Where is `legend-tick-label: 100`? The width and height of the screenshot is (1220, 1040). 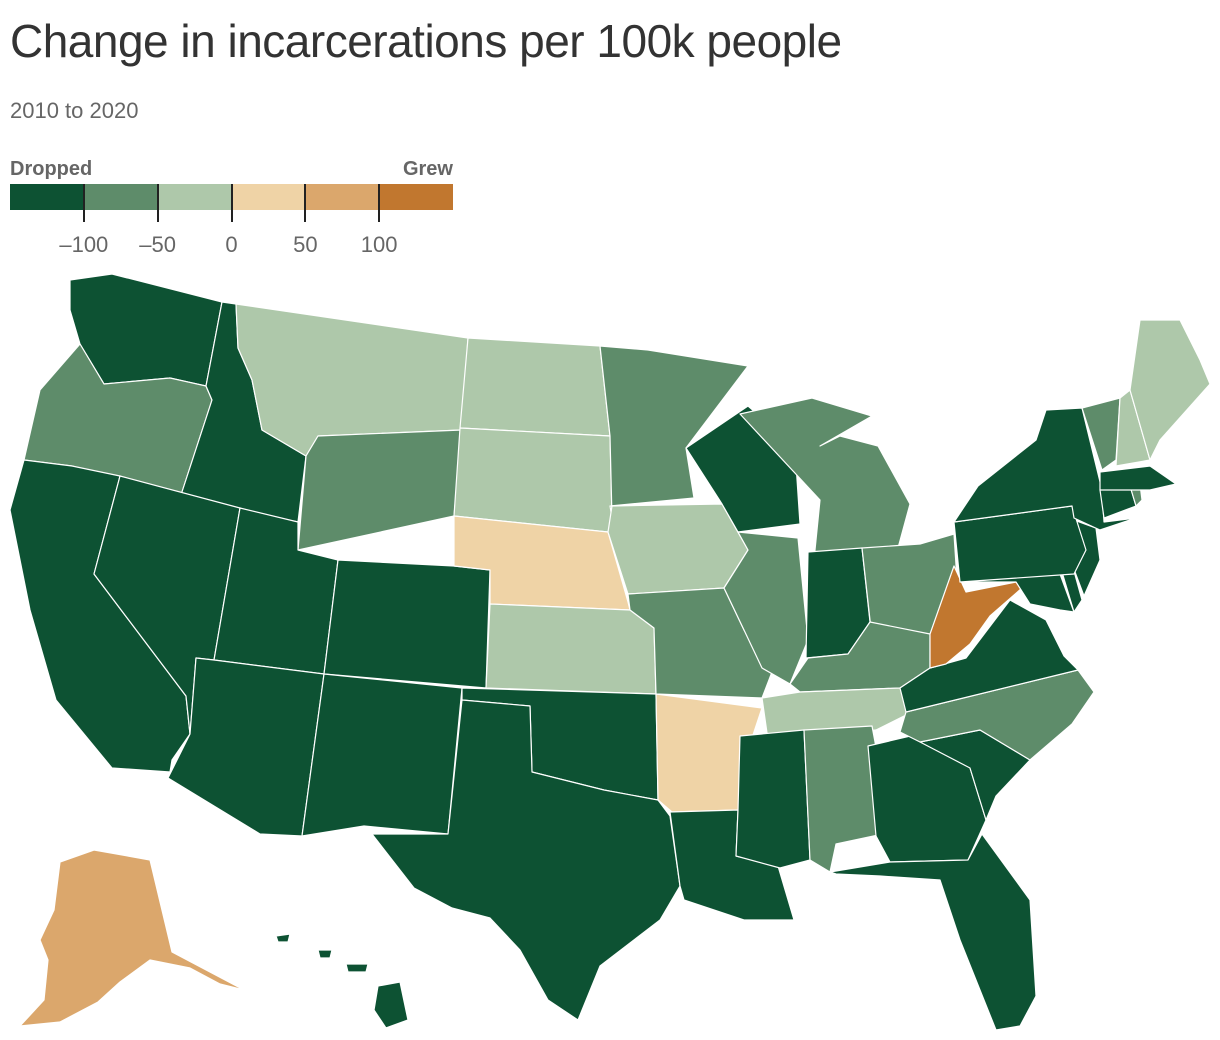
legend-tick-label: 100 is located at coordinates (379, 244).